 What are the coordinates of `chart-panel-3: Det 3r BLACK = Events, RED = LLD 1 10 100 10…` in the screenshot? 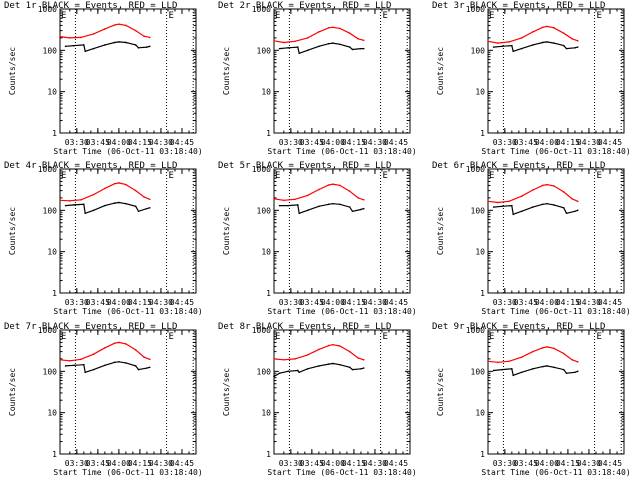 It's located at (531, 78).